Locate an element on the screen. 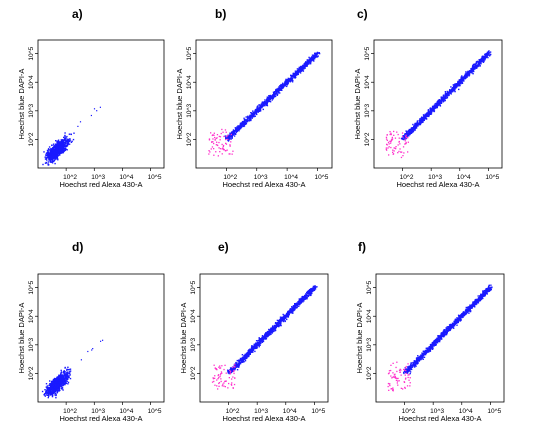 The width and height of the screenshot is (542, 431). x-tick-label: 10^5 is located at coordinates (492, 177).